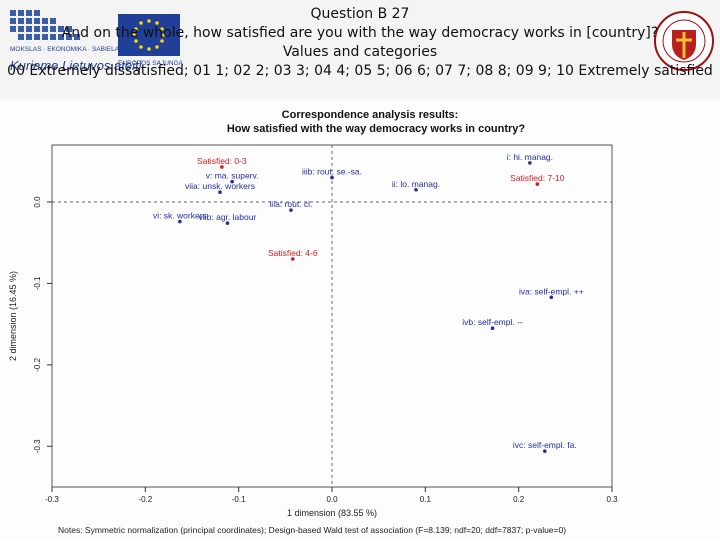  Describe the element at coordinates (37, 364) in the screenshot. I see `y-tick-label: -0.2` at that location.